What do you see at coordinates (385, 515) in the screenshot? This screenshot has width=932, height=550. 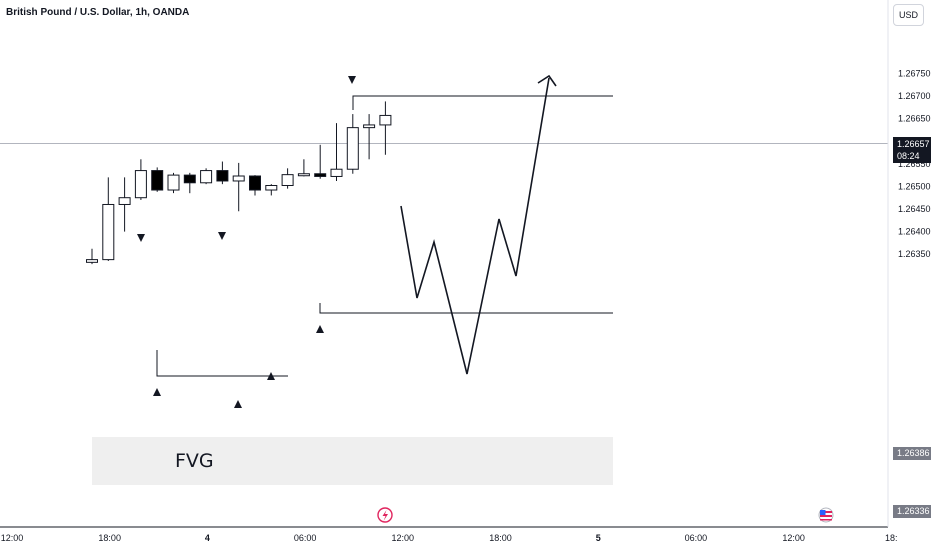 I see `flash-icon` at bounding box center [385, 515].